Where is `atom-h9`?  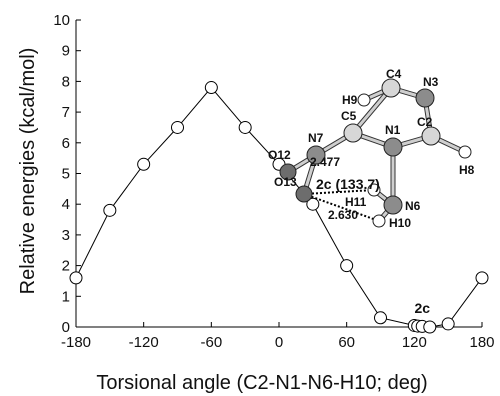
atom-h9 is located at coordinates (364, 100).